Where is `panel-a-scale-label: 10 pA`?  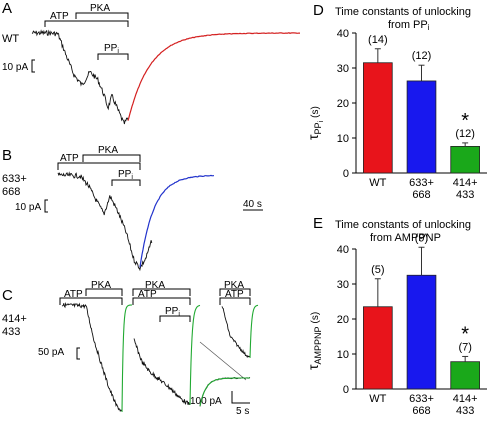 panel-a-scale-label: 10 pA is located at coordinates (15, 67).